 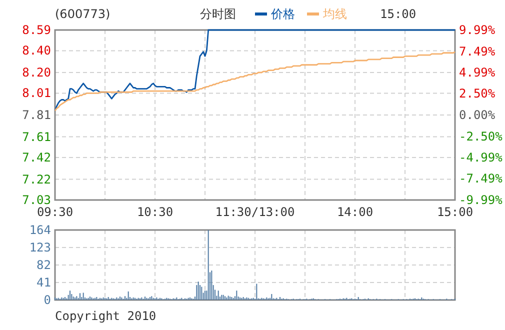 I want to click on y-tick-label: 8.59, so click(x=36, y=30).